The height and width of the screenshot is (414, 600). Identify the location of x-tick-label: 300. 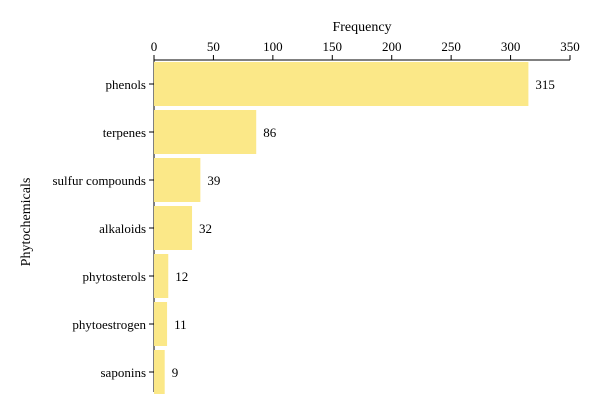
(511, 46).